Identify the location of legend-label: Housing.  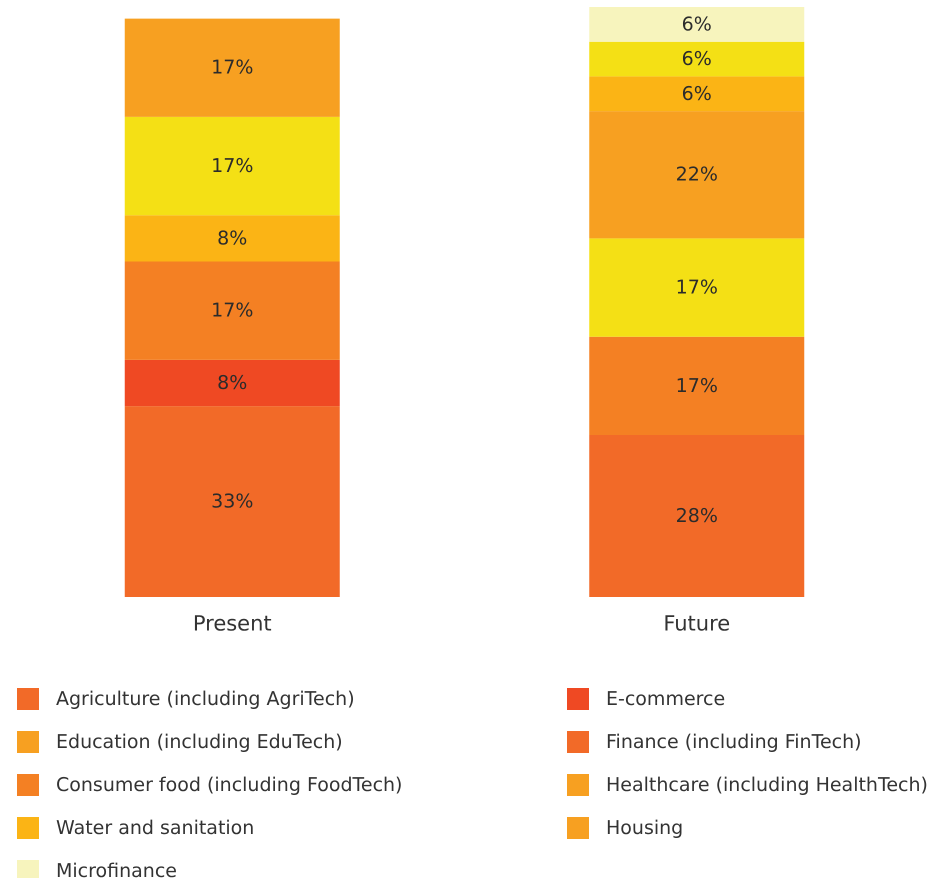
(645, 828).